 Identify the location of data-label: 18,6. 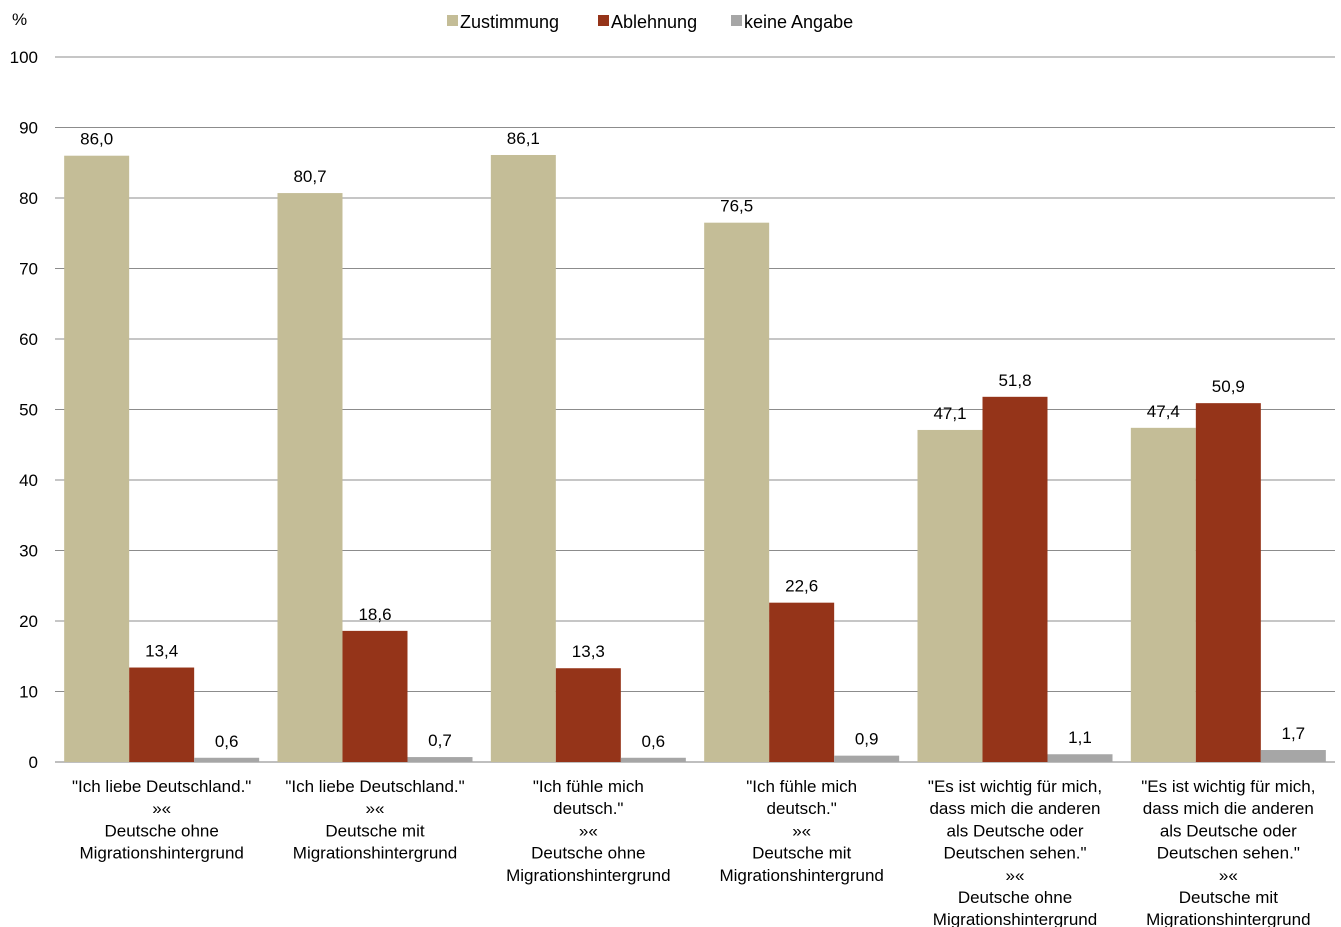
(374, 614).